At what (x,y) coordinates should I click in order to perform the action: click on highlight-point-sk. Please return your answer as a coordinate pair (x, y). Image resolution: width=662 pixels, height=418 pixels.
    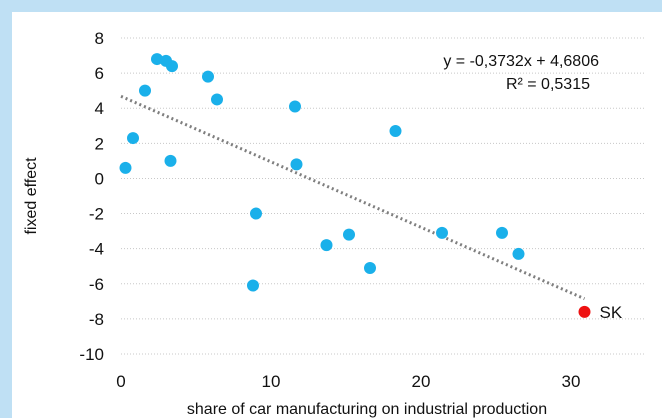
    Looking at the image, I should click on (584, 311).